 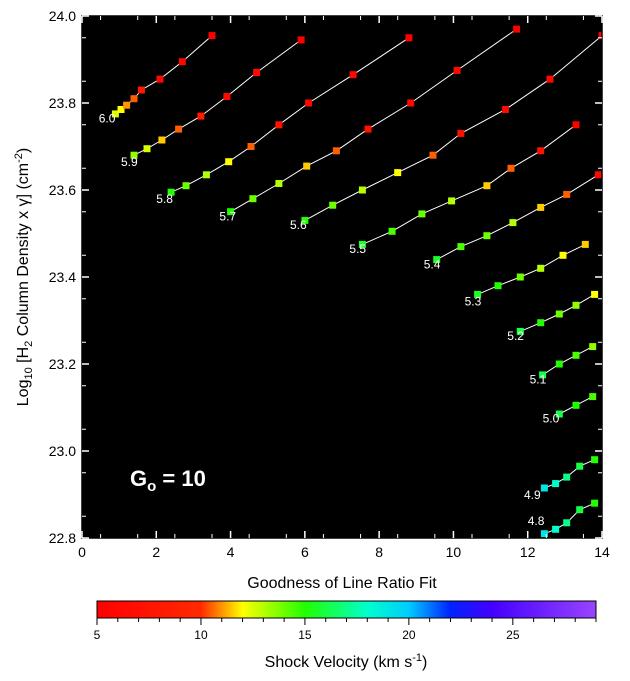 What do you see at coordinates (567, 361) in the screenshot?
I see `series-line` at bounding box center [567, 361].